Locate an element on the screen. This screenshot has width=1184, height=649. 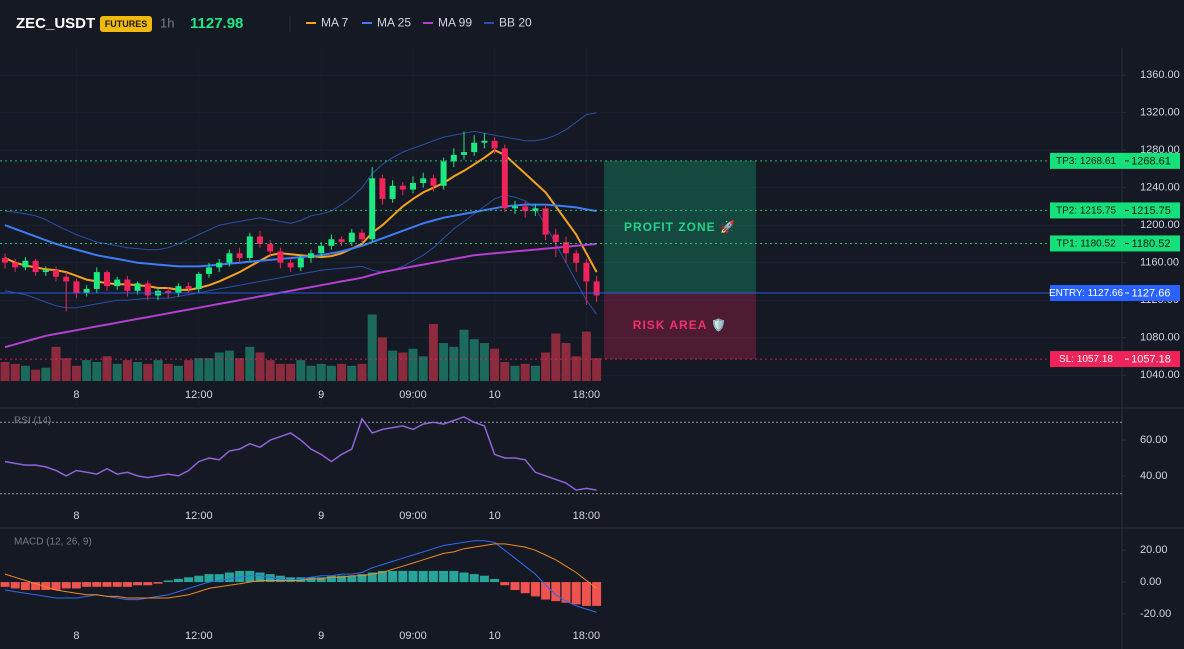
y-tick-label: 1160.00 is located at coordinates (1159, 263).